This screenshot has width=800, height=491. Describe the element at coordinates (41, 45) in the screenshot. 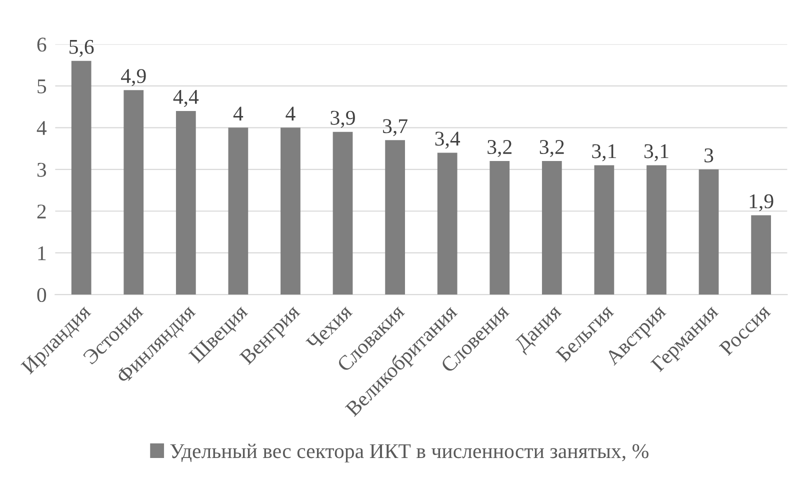

I see `y-tick-label: 6` at that location.